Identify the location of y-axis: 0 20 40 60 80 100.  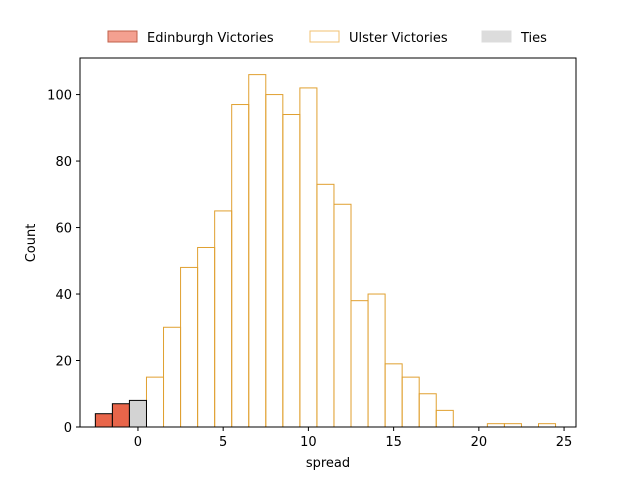
(63, 262).